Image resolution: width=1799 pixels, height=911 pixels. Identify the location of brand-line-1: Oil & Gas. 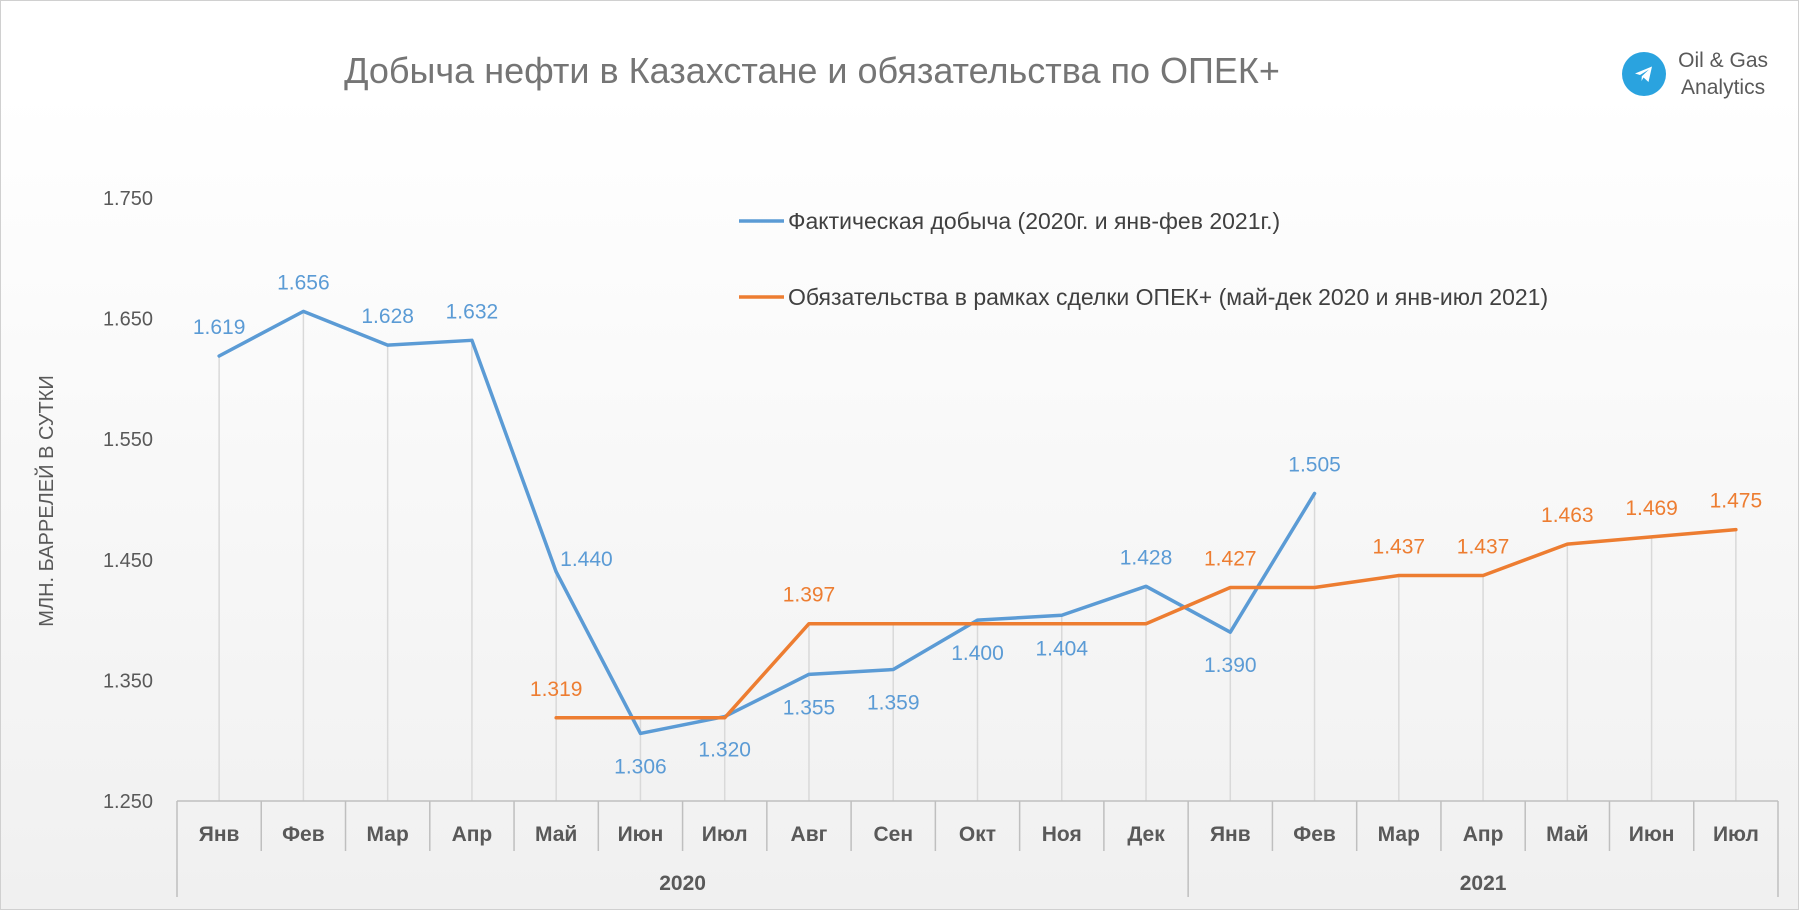
(1723, 60).